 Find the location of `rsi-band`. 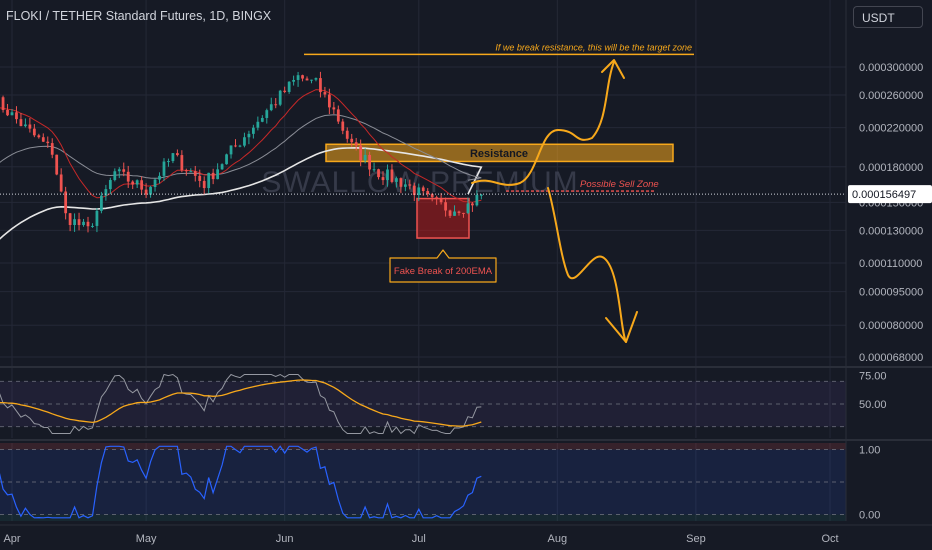

rsi-band is located at coordinates (423, 404).